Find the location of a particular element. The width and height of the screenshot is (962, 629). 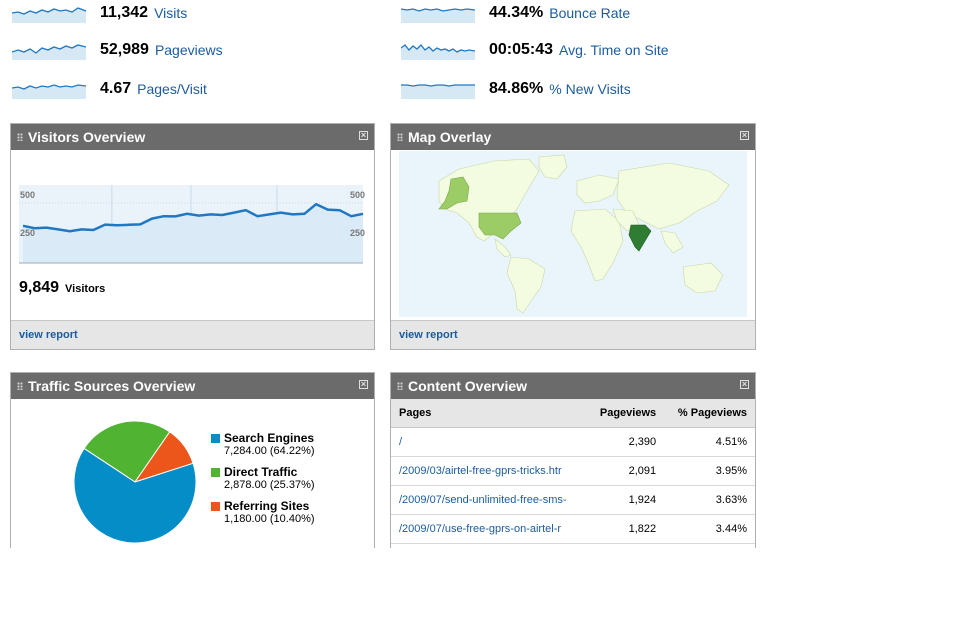

page-link: /2009/07/send-unlimited-free-sms- is located at coordinates (489, 500).